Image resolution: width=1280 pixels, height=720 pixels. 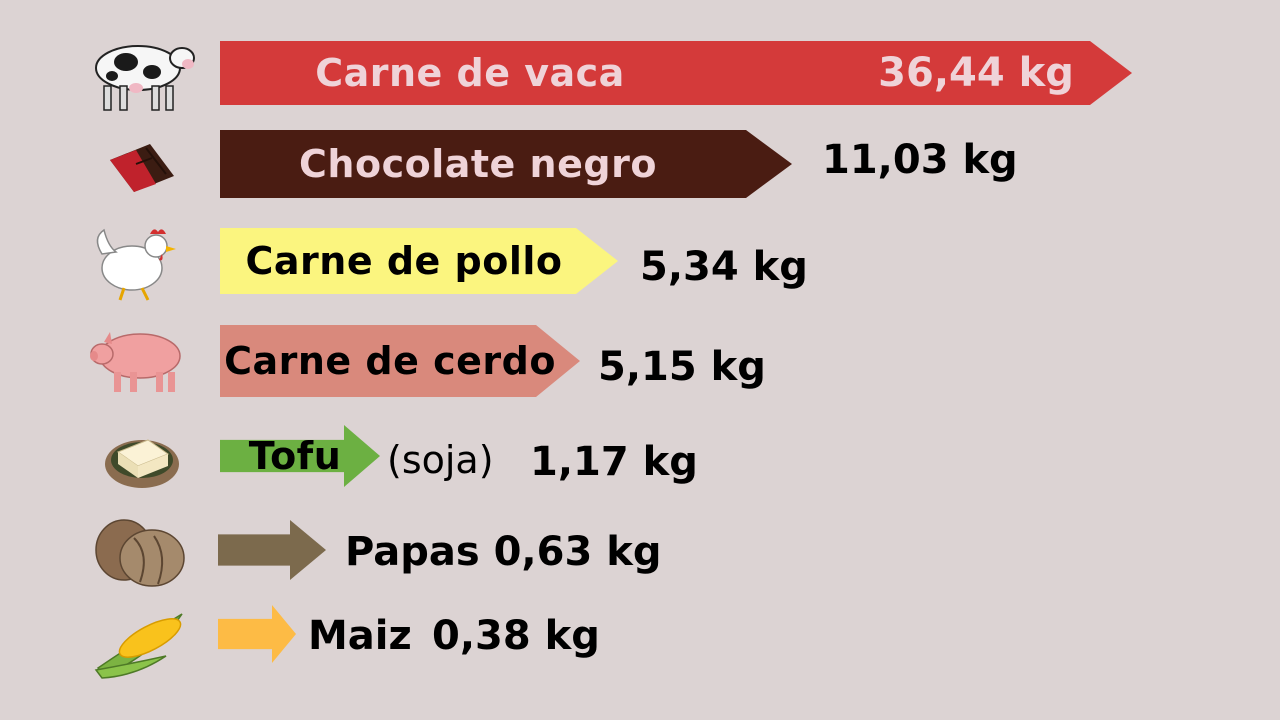 What do you see at coordinates (976, 73) in the screenshot?
I see `value-label: 36,44 kg` at bounding box center [976, 73].